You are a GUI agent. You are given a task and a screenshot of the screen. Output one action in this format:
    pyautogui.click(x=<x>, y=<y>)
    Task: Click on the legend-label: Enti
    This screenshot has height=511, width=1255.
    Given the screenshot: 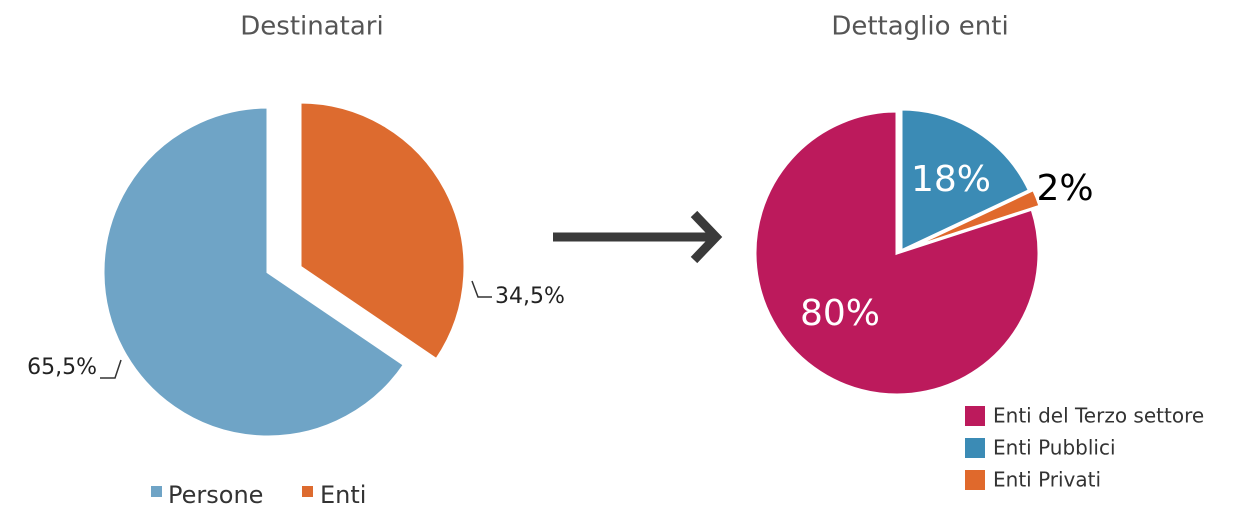 What is the action you would take?
    pyautogui.click(x=343, y=495)
    